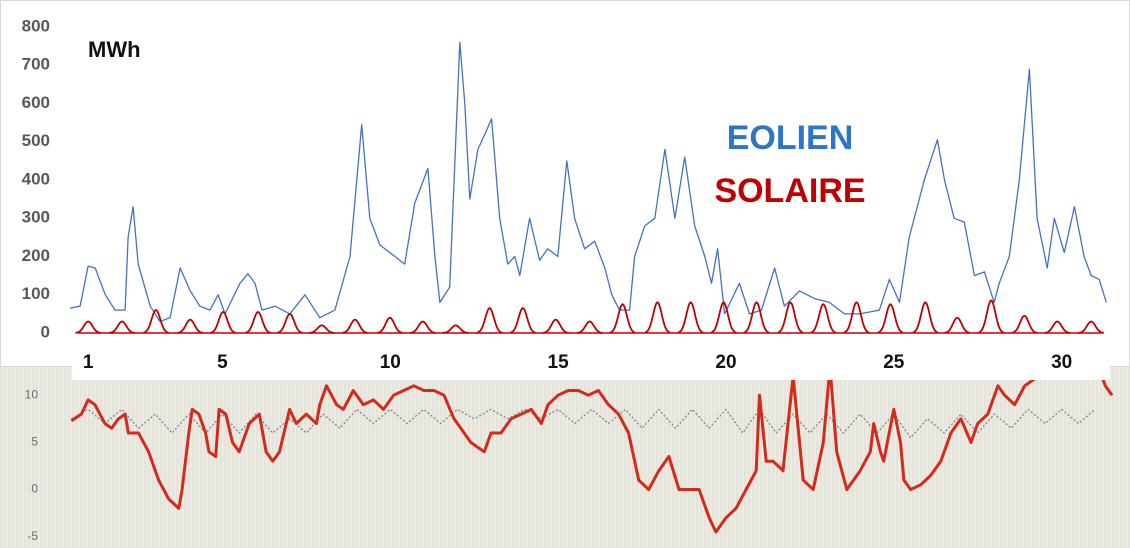 The width and height of the screenshot is (1130, 548). What do you see at coordinates (32, 536) in the screenshot?
I see `y-tick-label: -5` at bounding box center [32, 536].